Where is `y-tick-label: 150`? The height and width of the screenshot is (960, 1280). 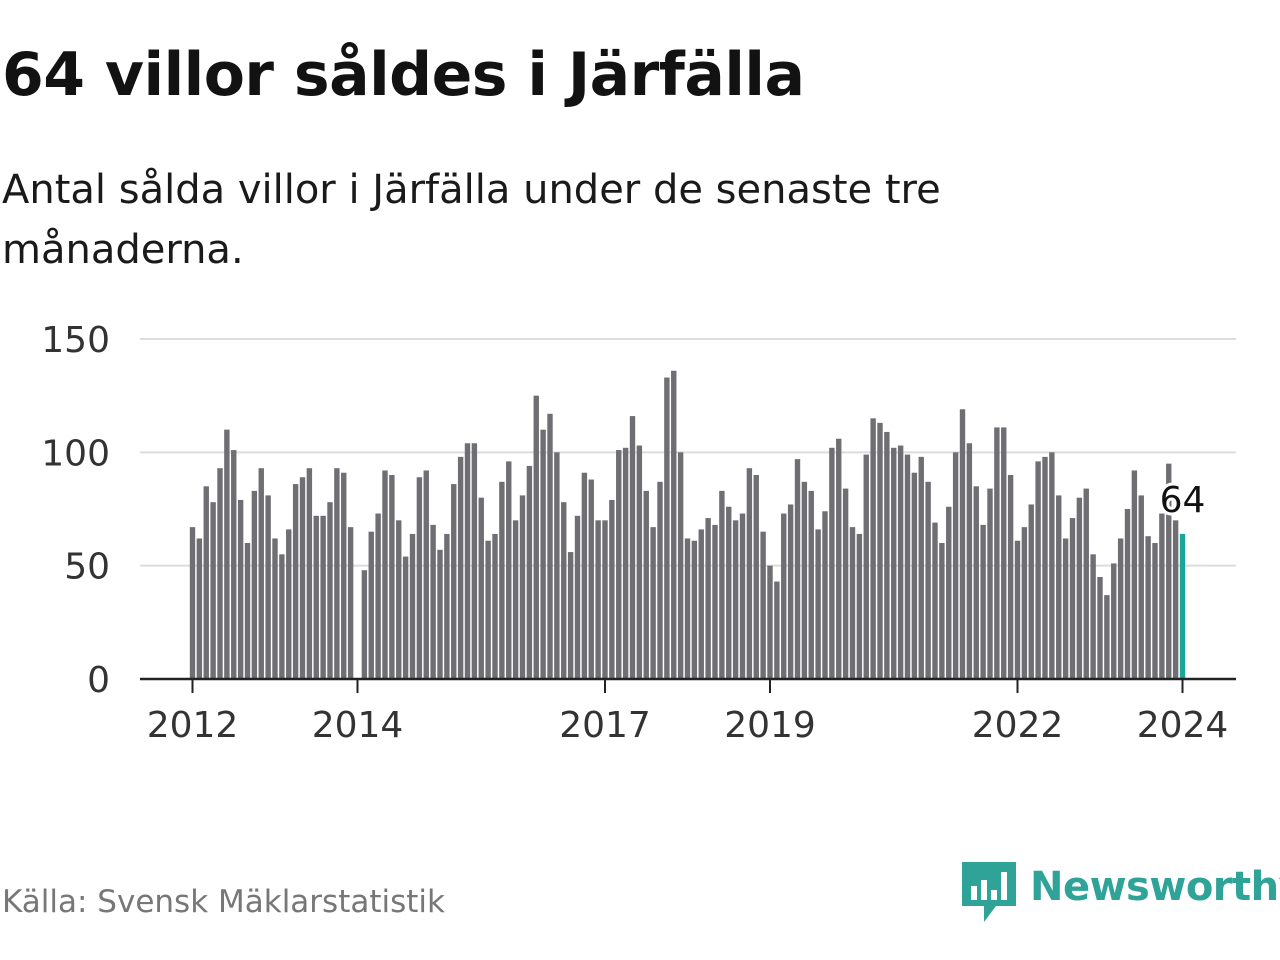 y-tick-label: 150 is located at coordinates (75, 340).